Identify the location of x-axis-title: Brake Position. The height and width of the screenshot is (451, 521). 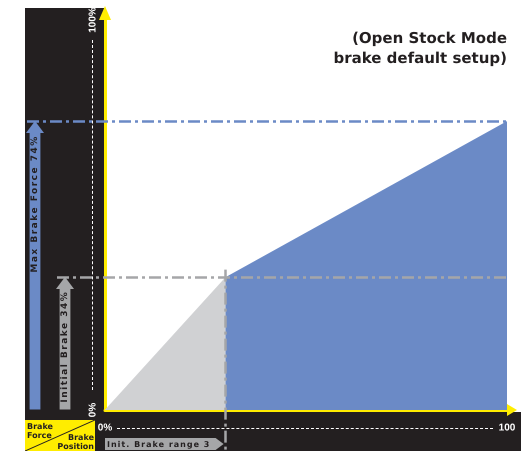
(75, 442).